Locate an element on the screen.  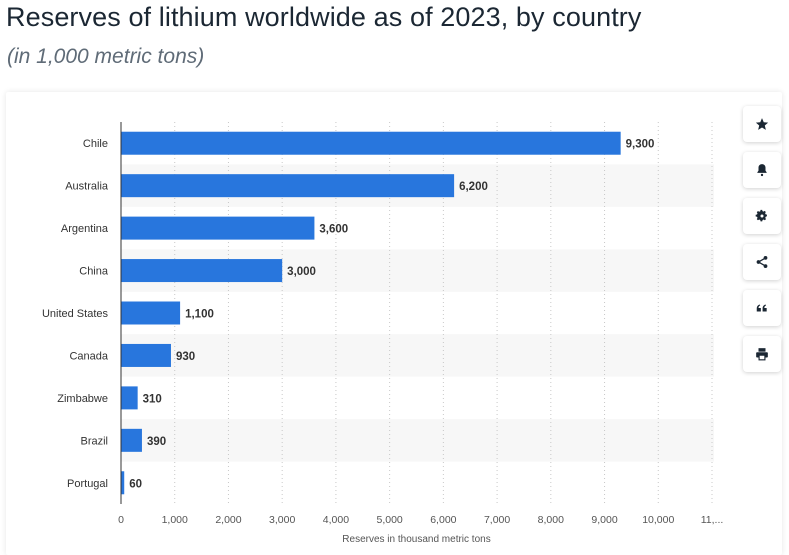
category-label: Australia is located at coordinates (87, 187).